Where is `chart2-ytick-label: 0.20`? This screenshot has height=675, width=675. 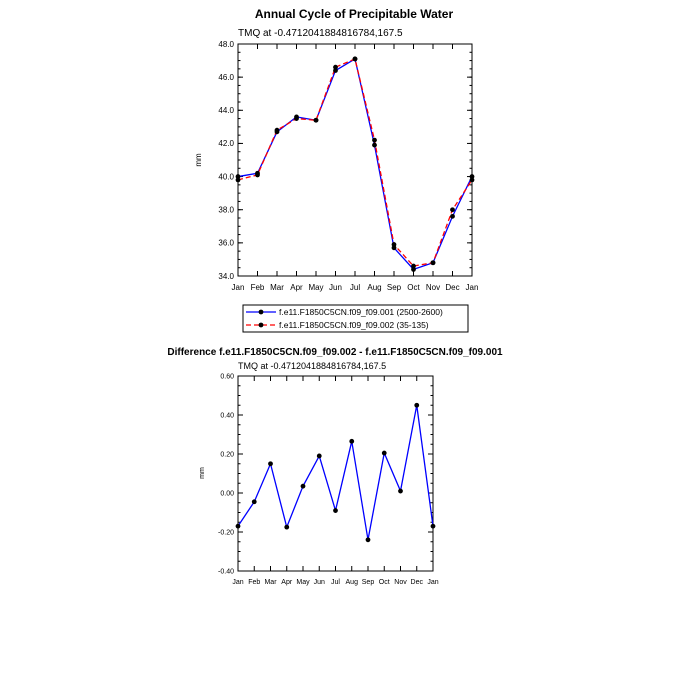 chart2-ytick-label: 0.20 is located at coordinates (227, 454).